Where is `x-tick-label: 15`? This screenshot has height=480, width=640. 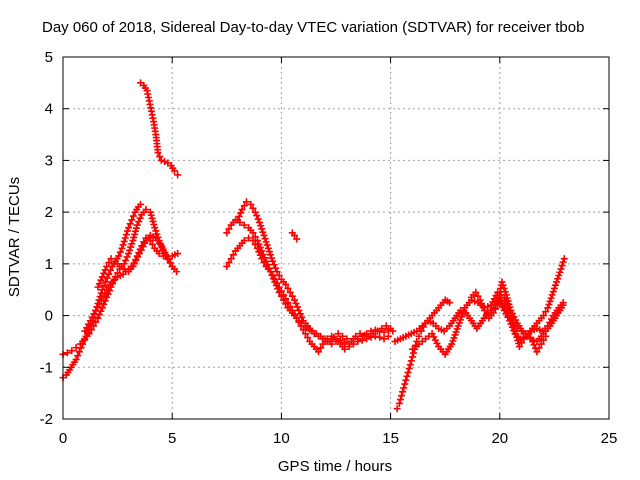
x-tick-label: 15 is located at coordinates (390, 438).